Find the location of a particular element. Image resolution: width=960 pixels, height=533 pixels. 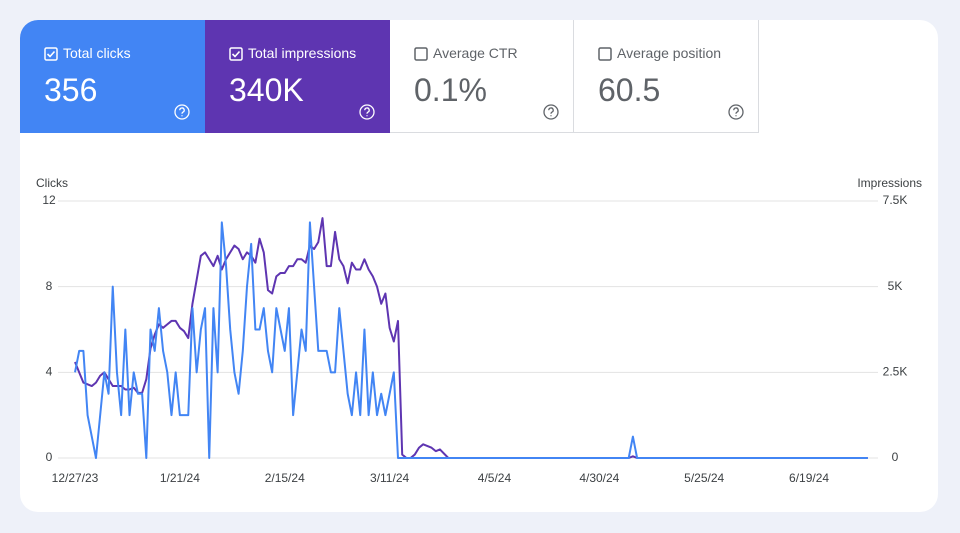

metric-label: Average position is located at coordinates (669, 53).